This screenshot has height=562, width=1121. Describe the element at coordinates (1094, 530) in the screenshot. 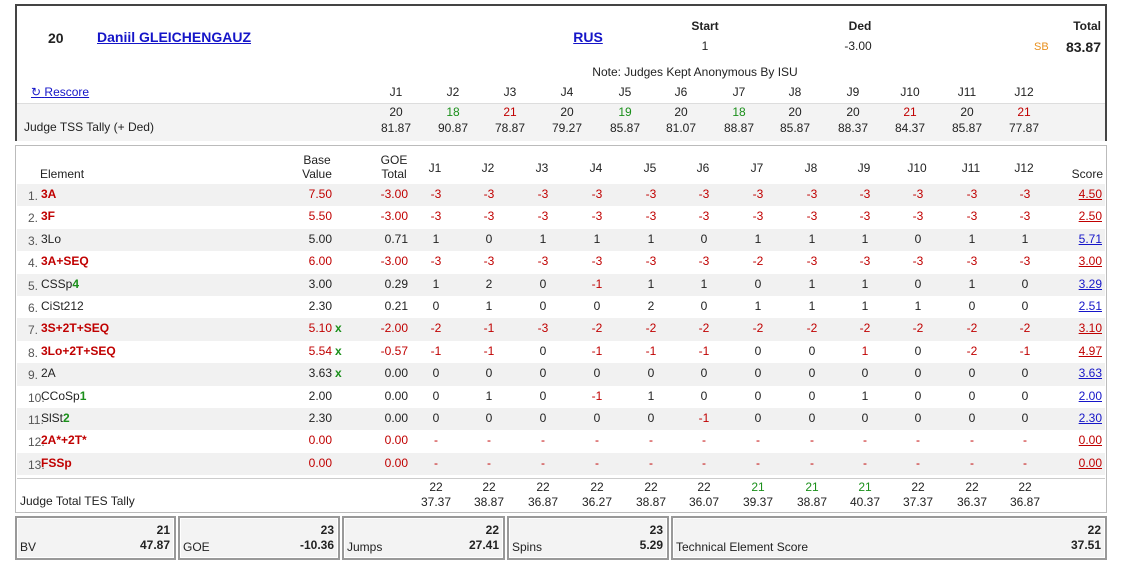

I see `footer-tes-rank: 22` at that location.